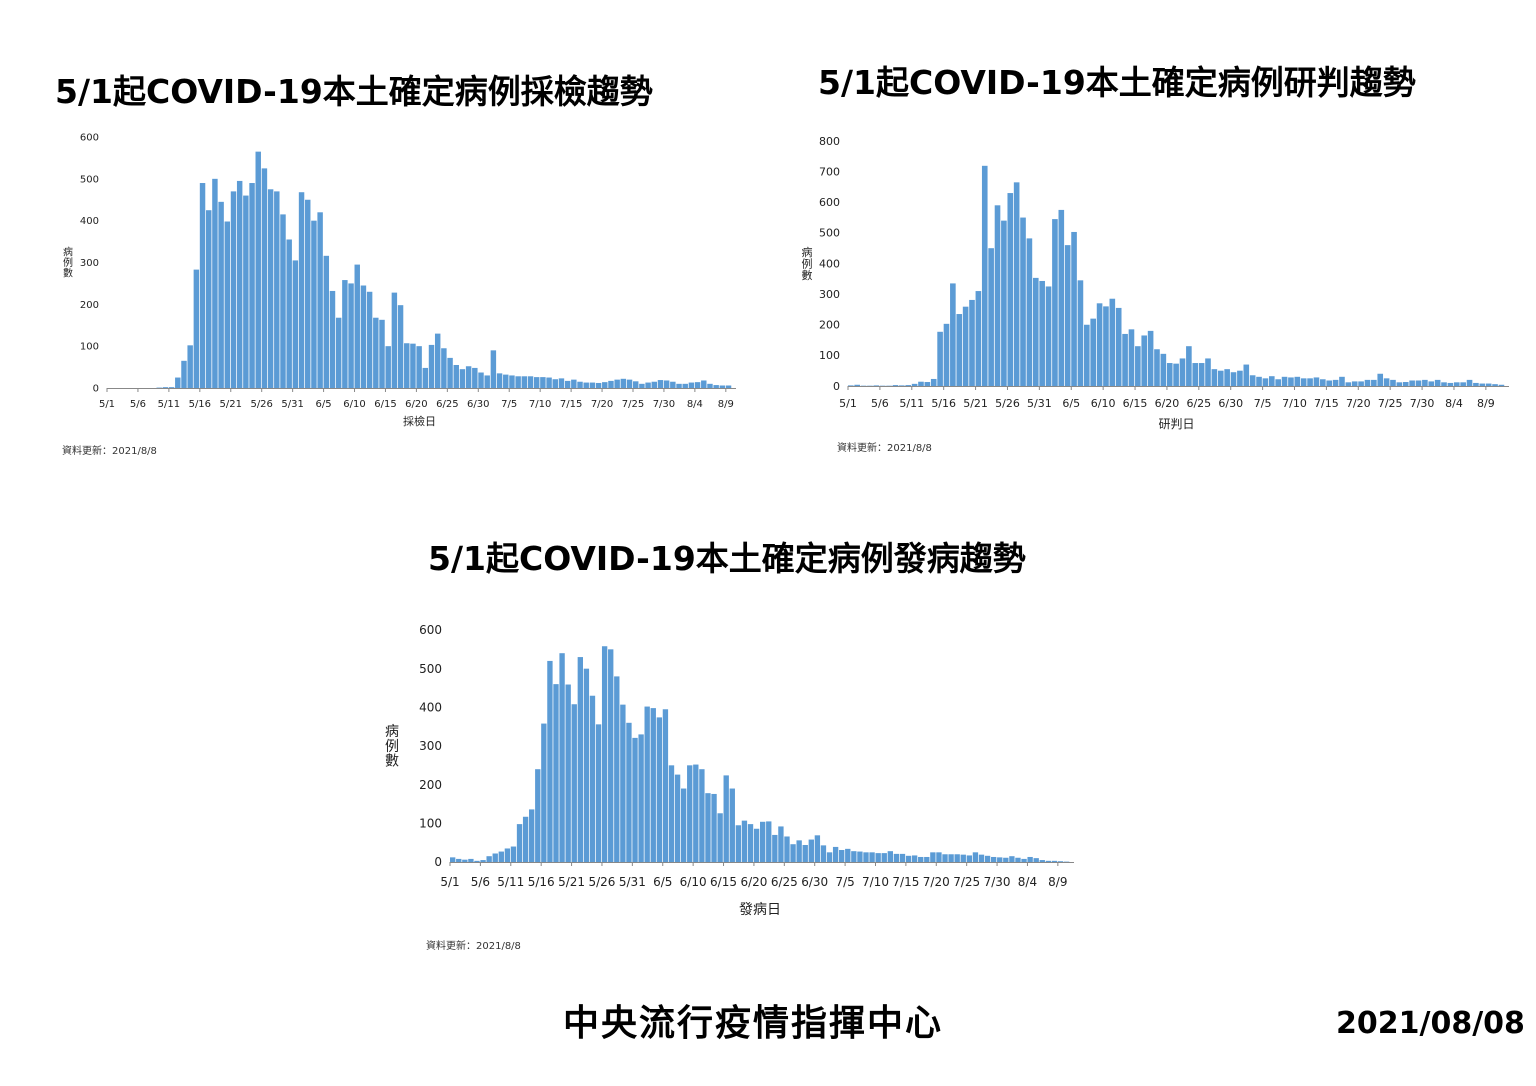 This screenshot has height=1086, width=1536. I want to click on x-tick-label: 5/26, so click(601, 882).